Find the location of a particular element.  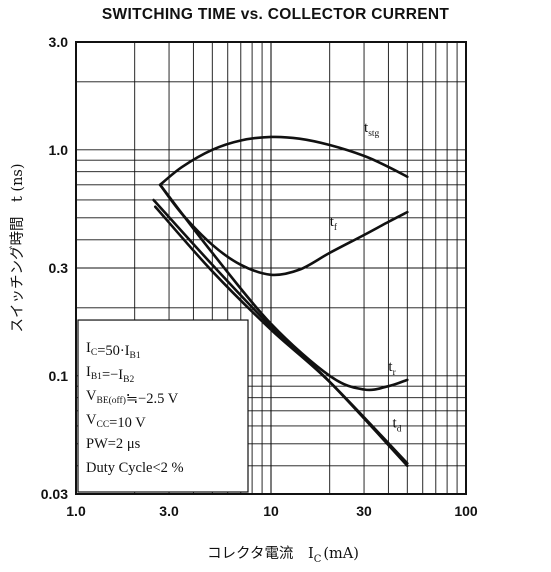

x-tick-label: 30 is located at coordinates (364, 511).